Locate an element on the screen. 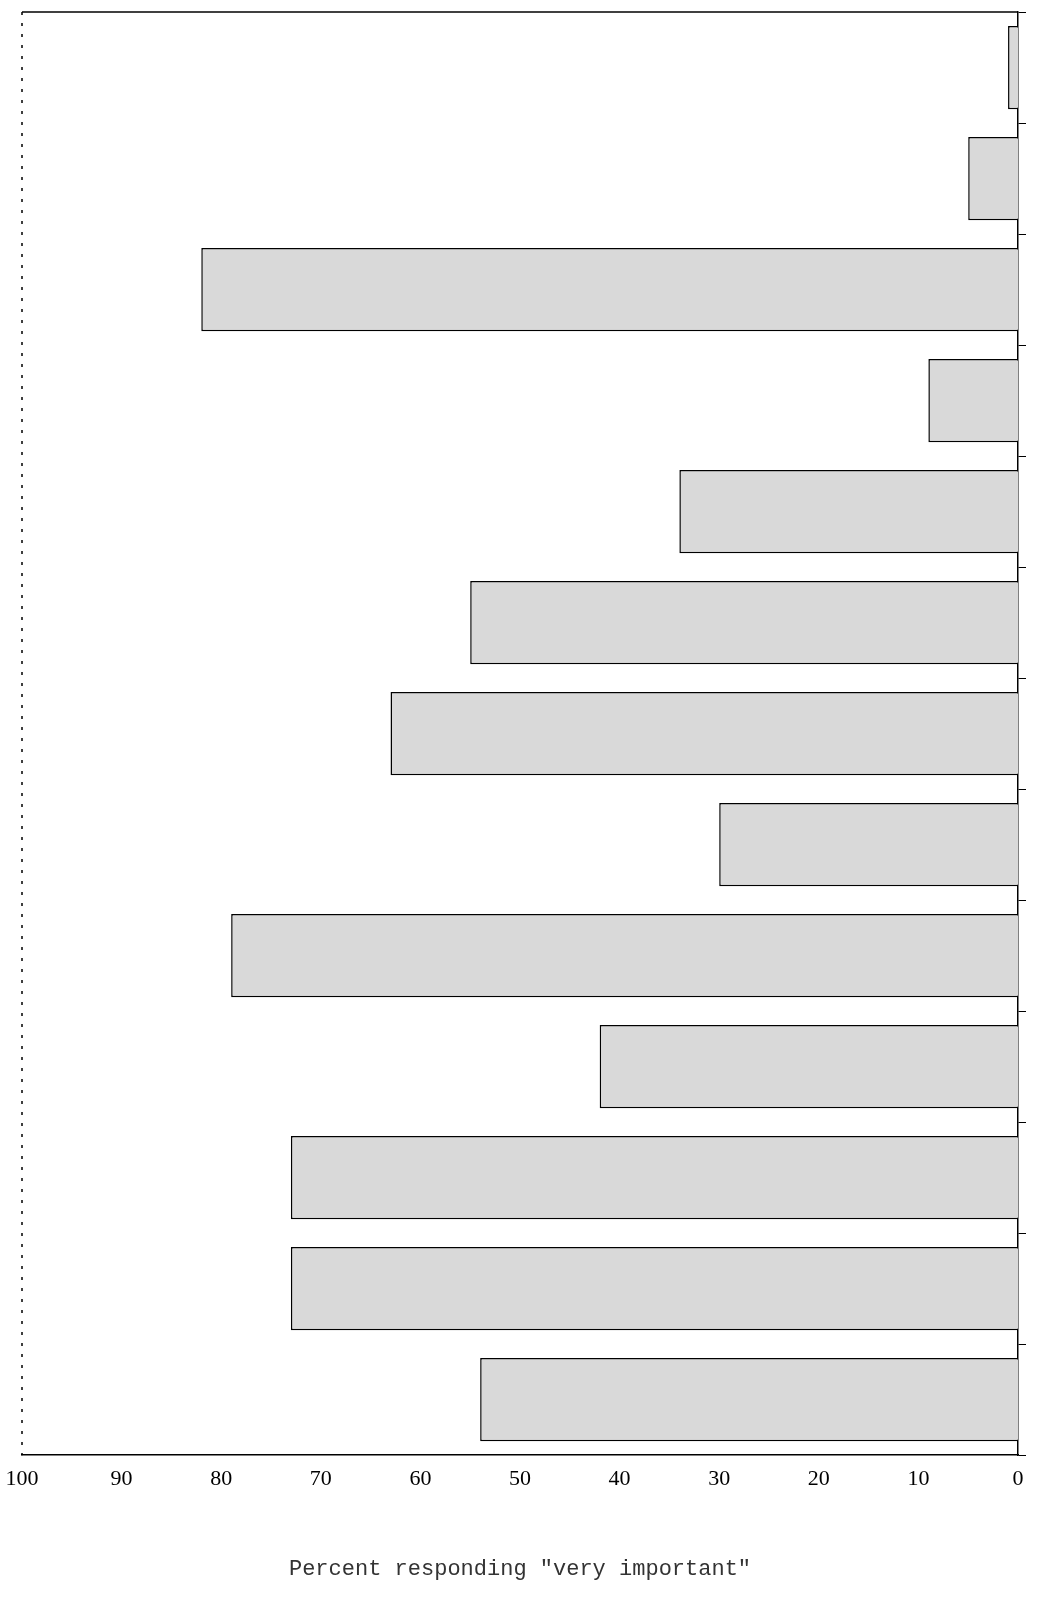 The image size is (1046, 1606). x-tick-label: 0 is located at coordinates (1018, 1478).